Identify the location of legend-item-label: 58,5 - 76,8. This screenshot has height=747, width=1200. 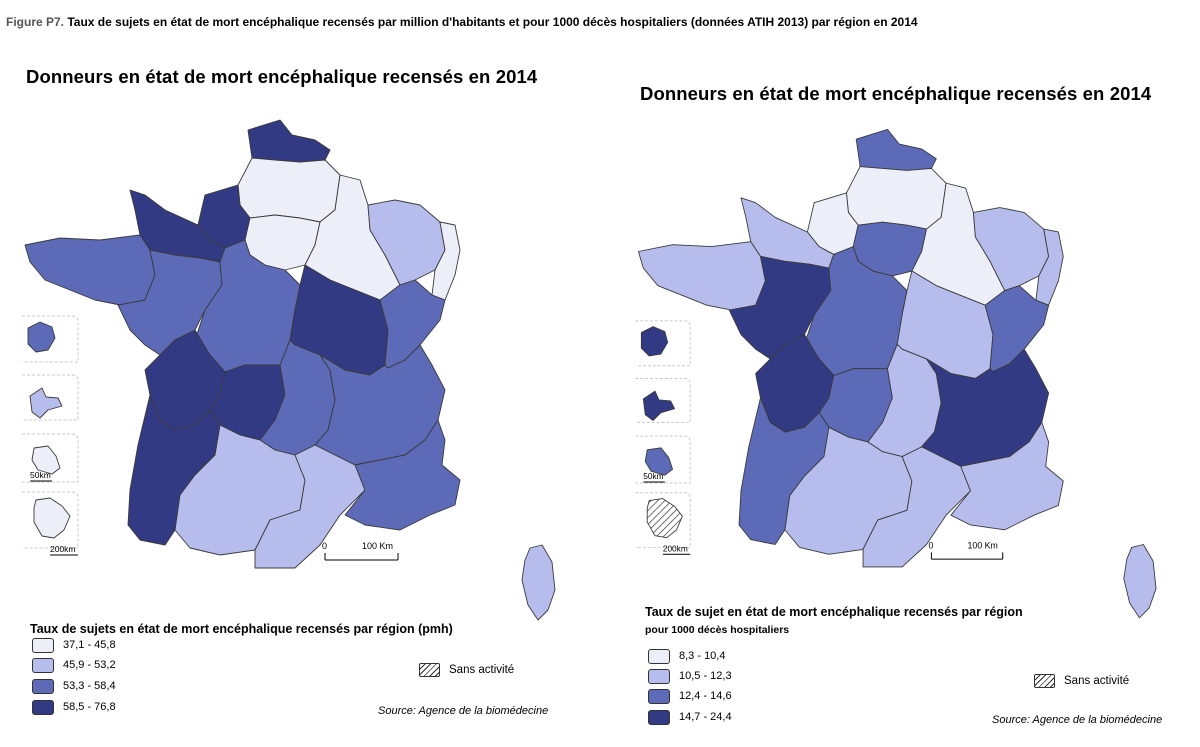
(89, 707).